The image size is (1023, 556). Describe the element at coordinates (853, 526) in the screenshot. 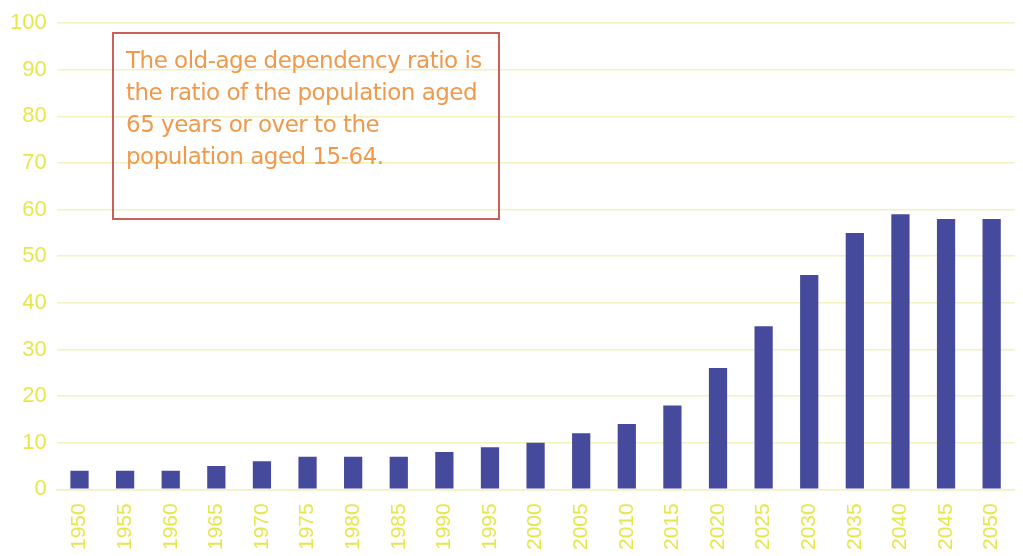

I see `x-tick-label: 2035` at that location.